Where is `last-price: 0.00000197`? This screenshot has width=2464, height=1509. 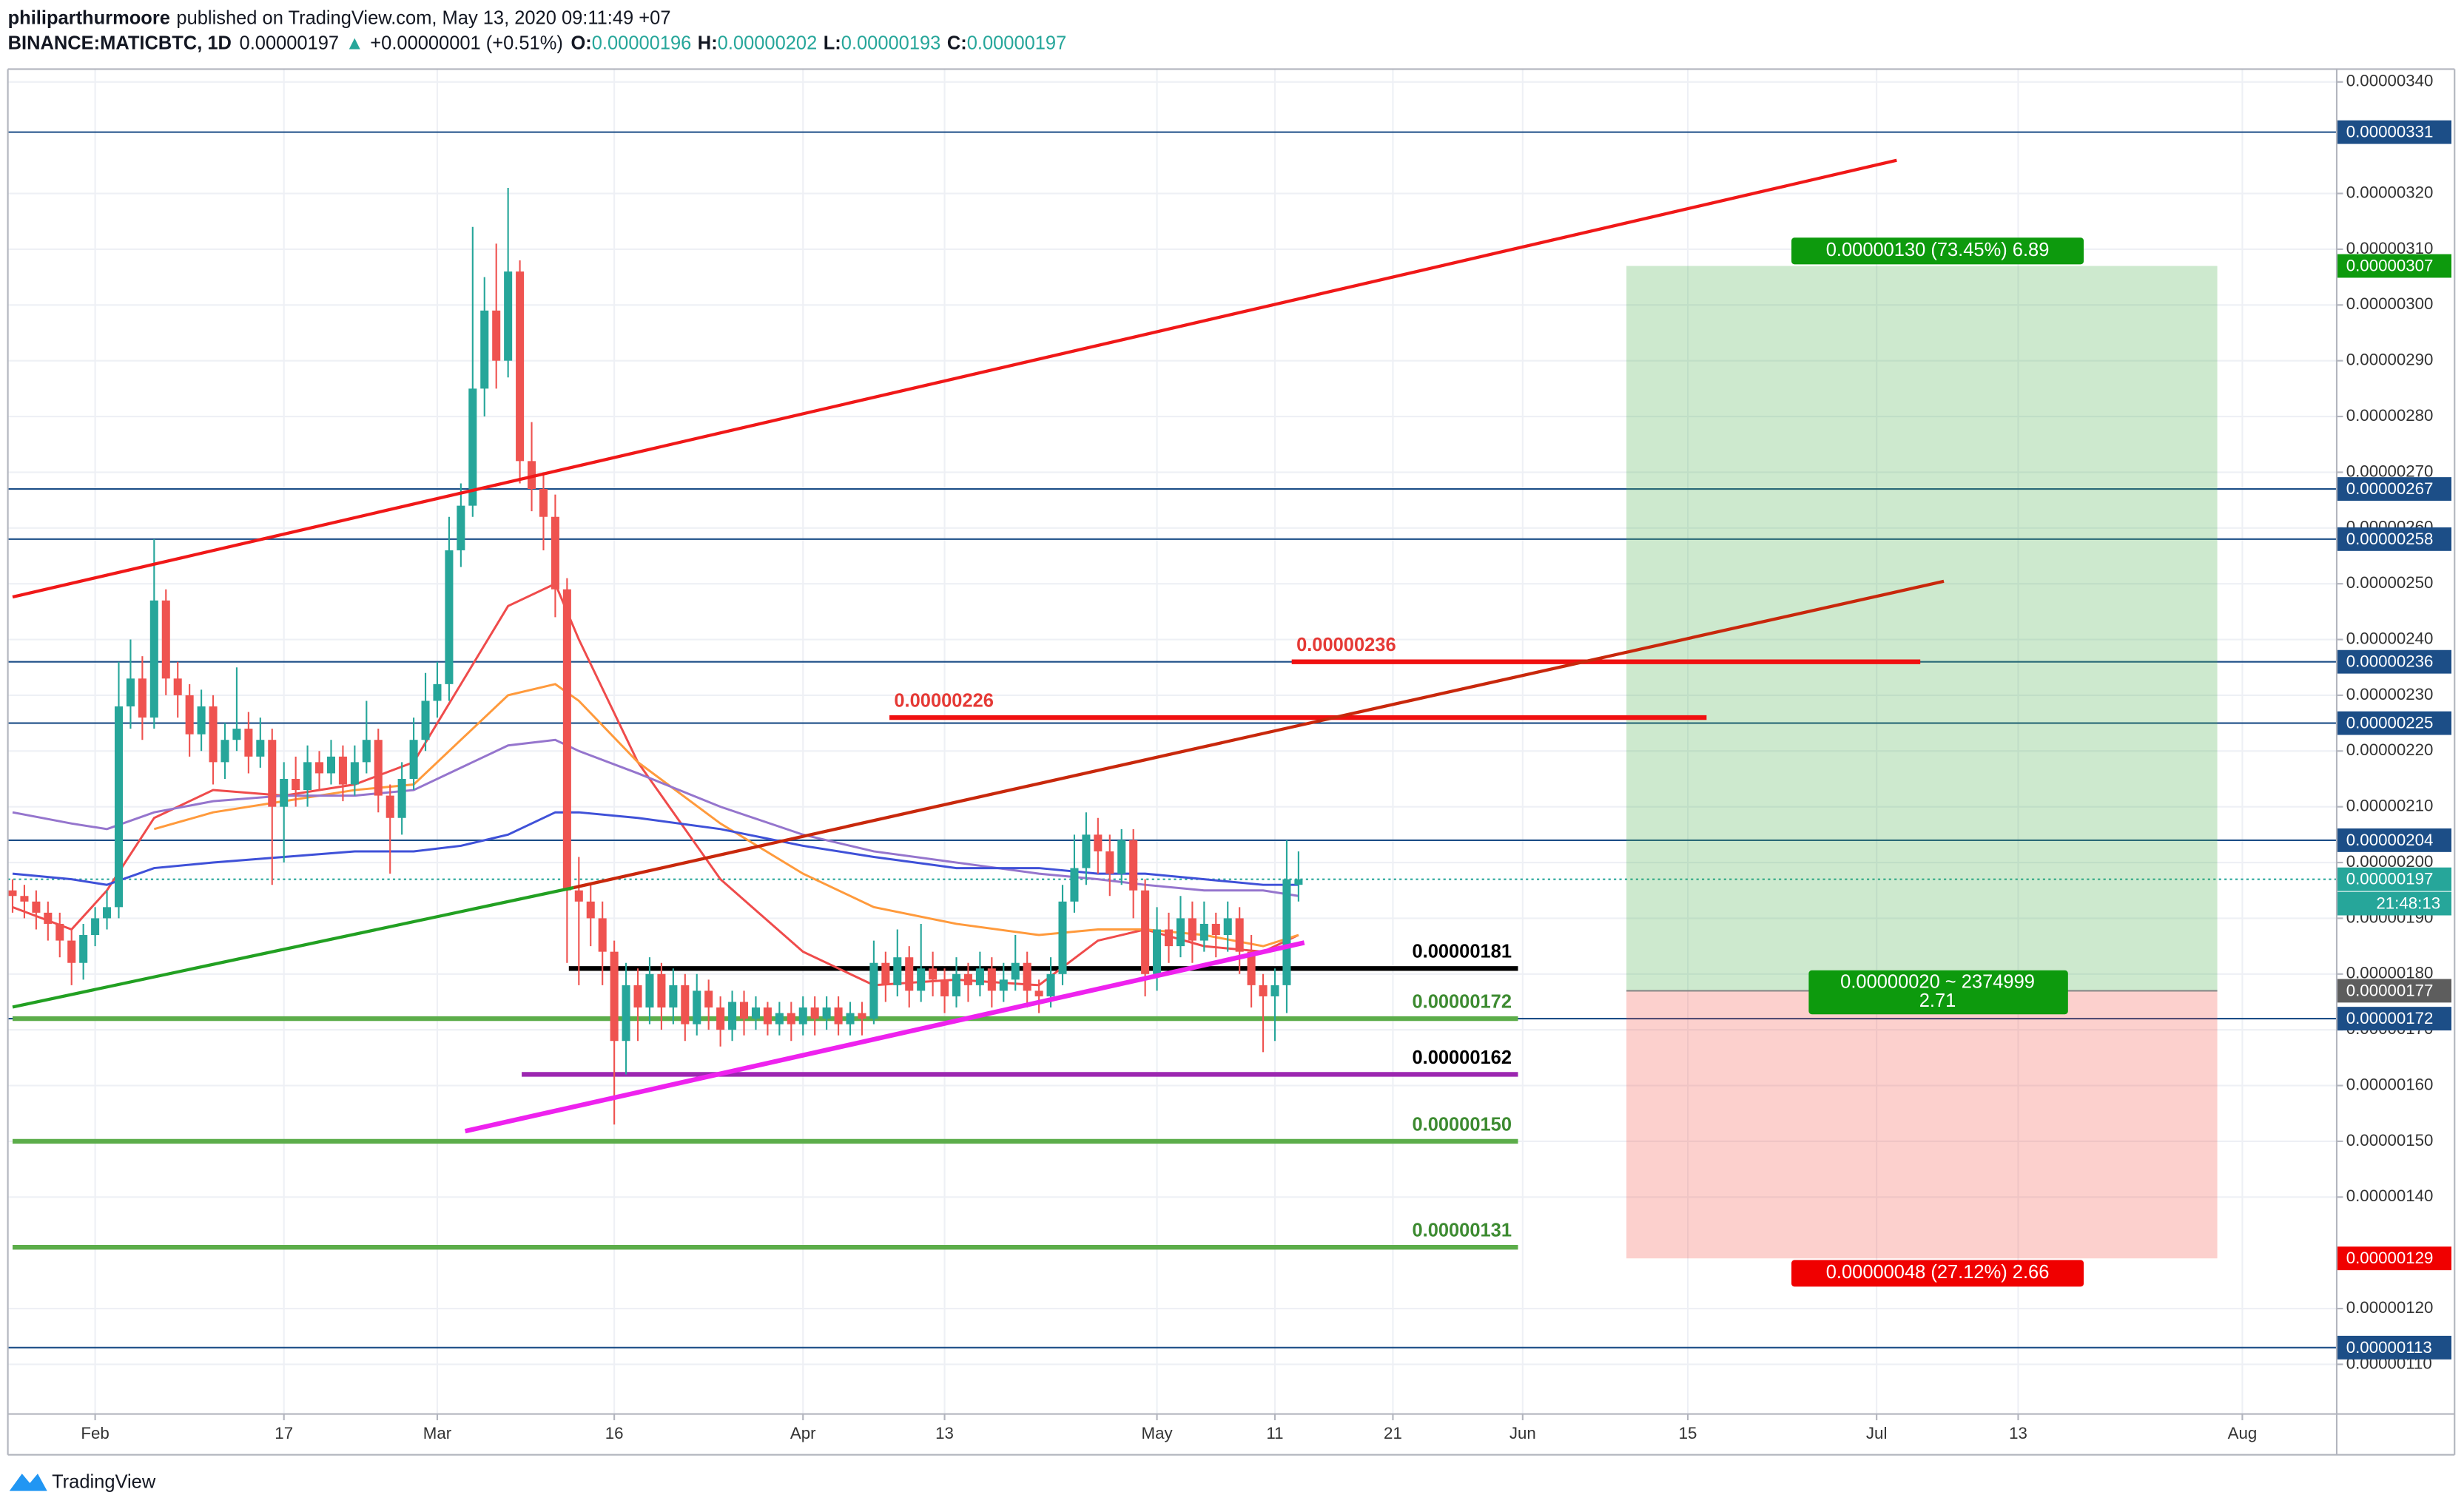 last-price: 0.00000197 is located at coordinates (290, 43).